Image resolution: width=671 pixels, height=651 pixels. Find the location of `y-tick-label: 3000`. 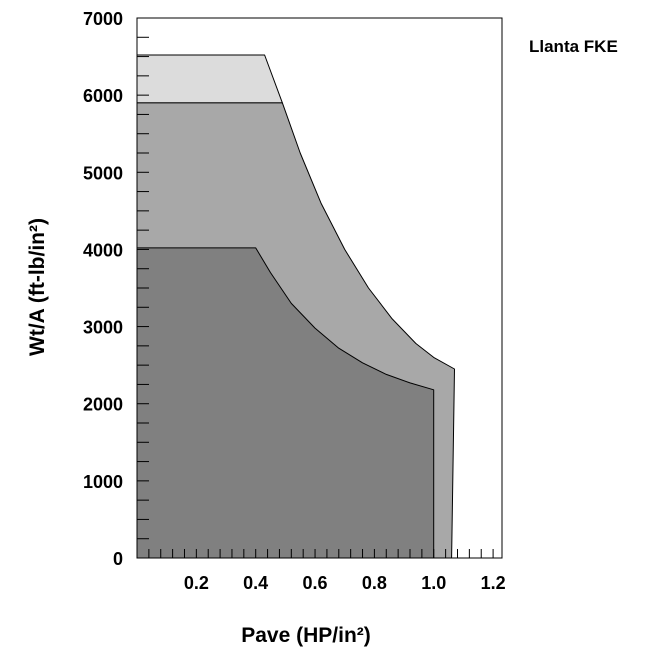

y-tick-label: 3000 is located at coordinates (103, 328).